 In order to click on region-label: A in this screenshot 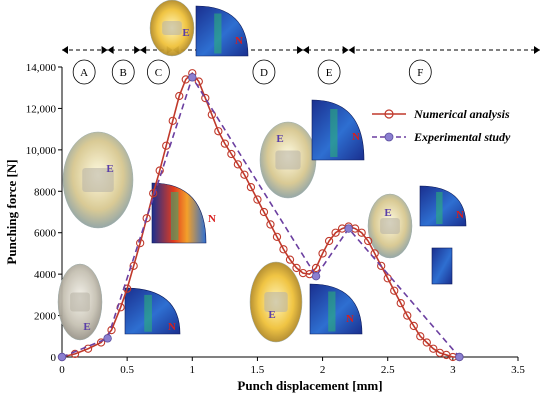, I will do `click(84, 73)`.